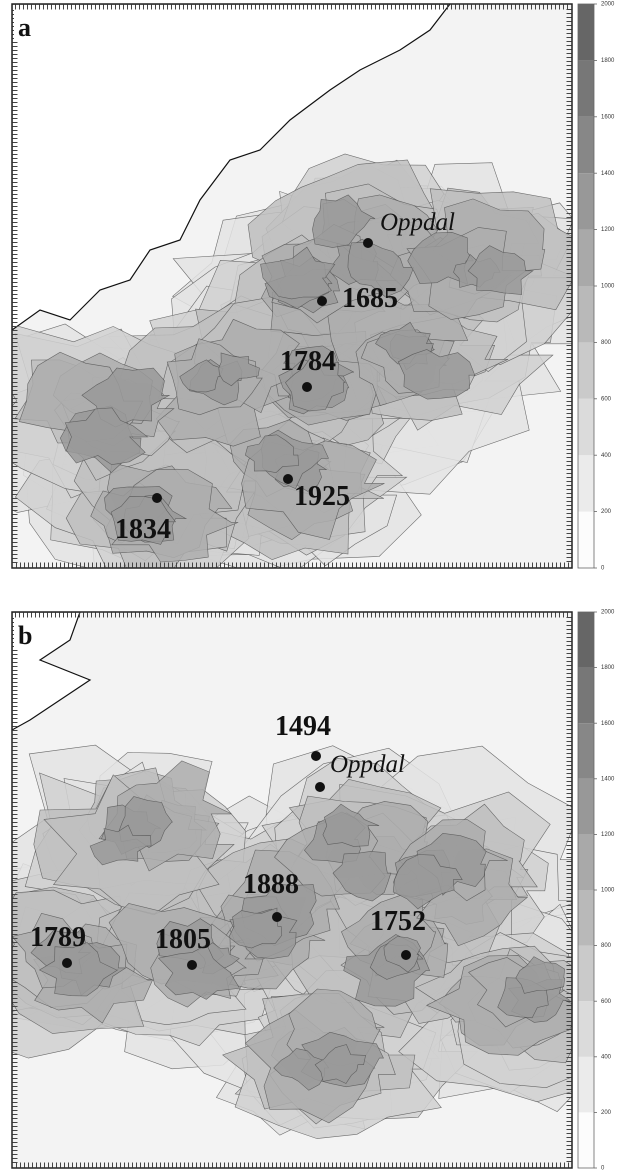  What do you see at coordinates (303, 726) in the screenshot?
I see `location-label: 1494` at bounding box center [303, 726].